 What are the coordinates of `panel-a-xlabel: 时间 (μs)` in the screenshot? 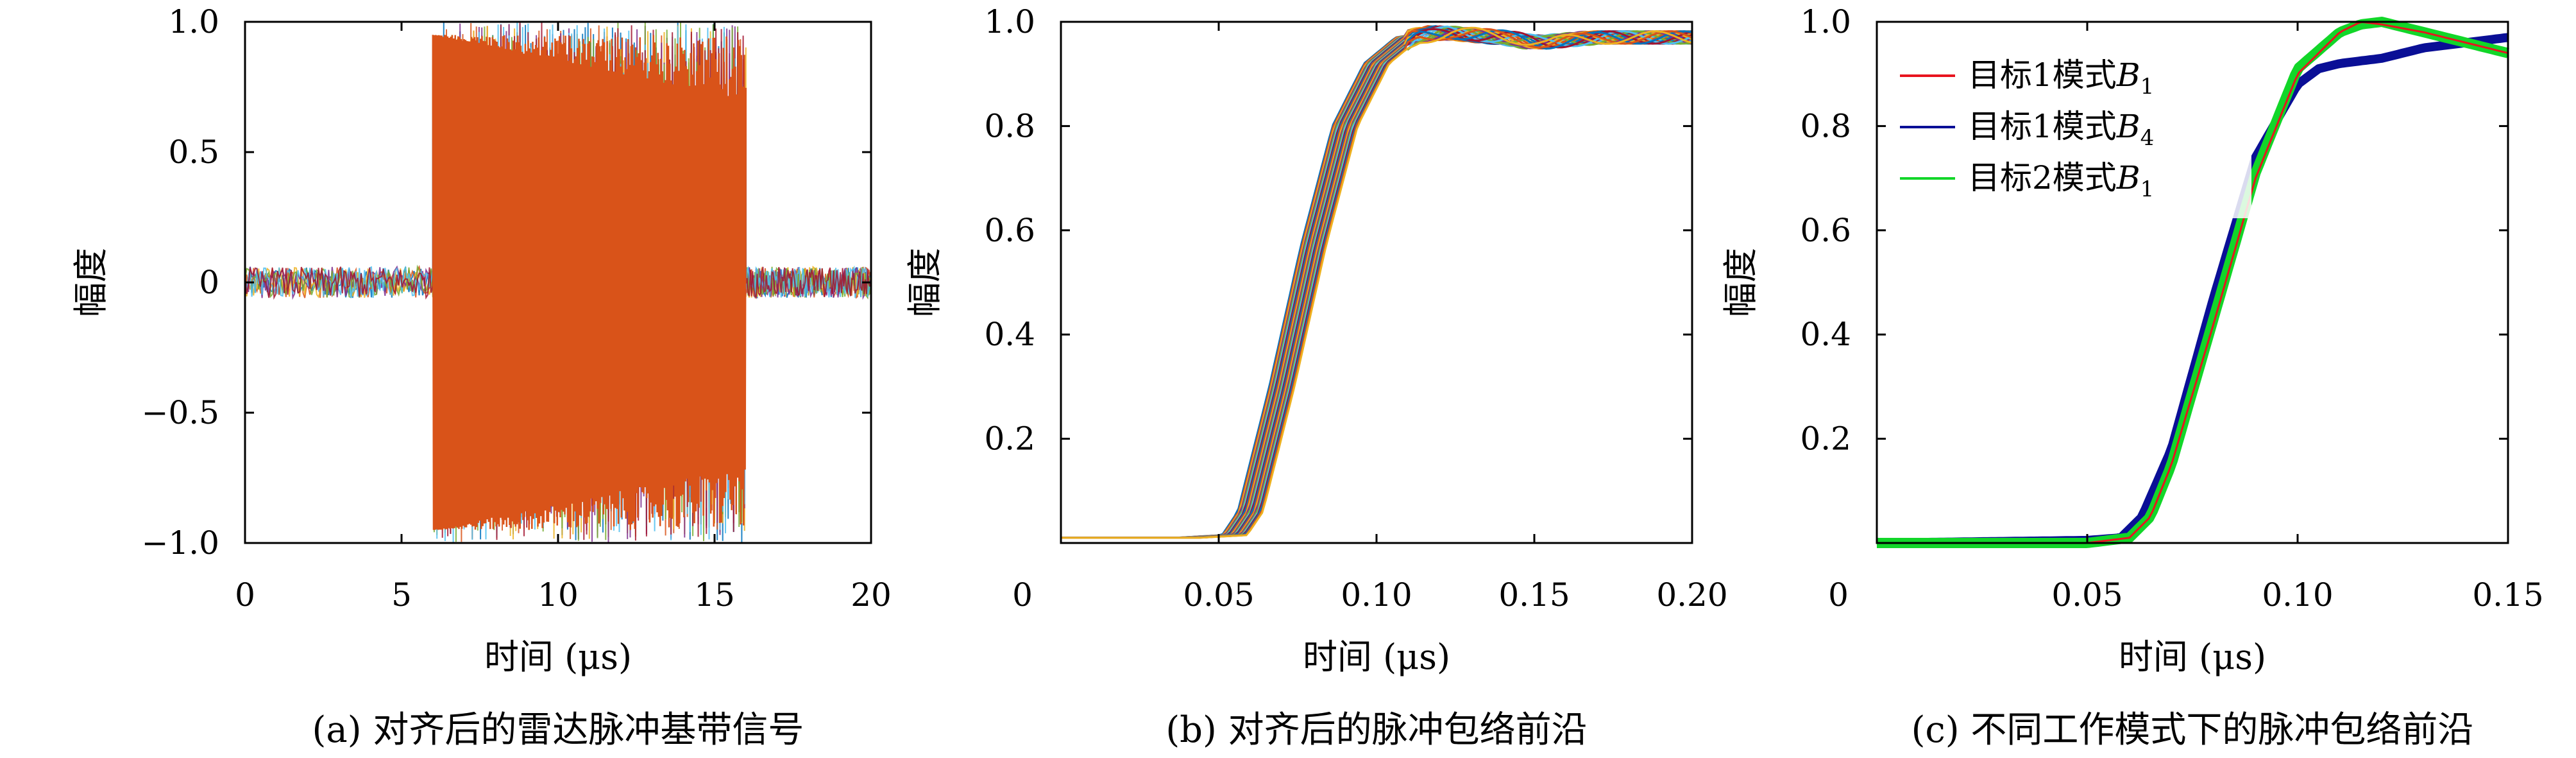 It's located at (558, 657).